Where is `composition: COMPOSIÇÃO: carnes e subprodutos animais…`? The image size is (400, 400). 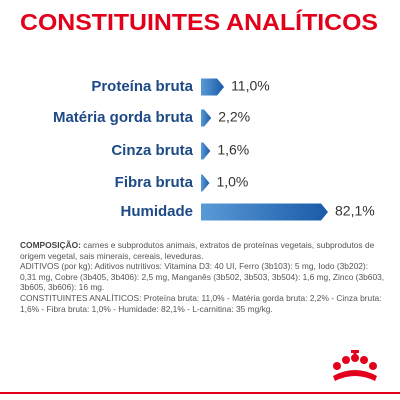 composition: COMPOSIÇÃO: carnes e subprodutos animais… is located at coordinates (203, 250).